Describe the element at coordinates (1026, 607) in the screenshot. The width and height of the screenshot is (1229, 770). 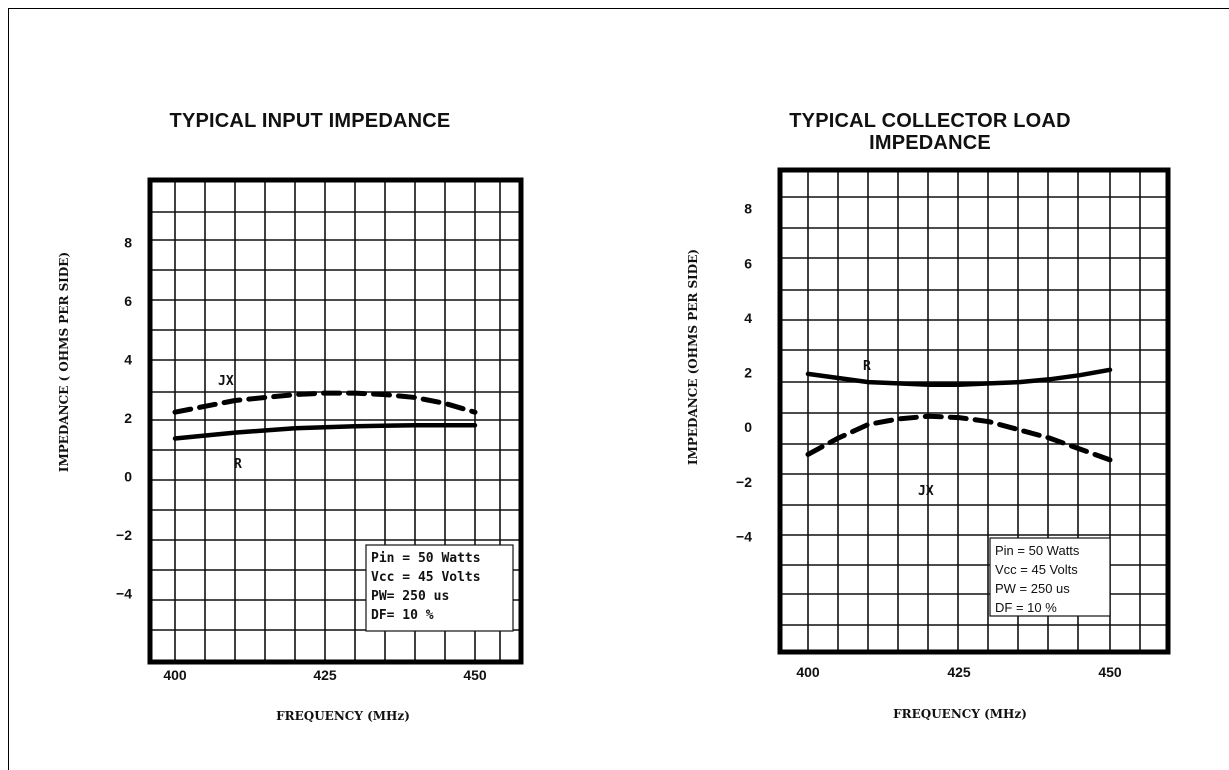
I see `condition-note: DF = 10 %` at that location.